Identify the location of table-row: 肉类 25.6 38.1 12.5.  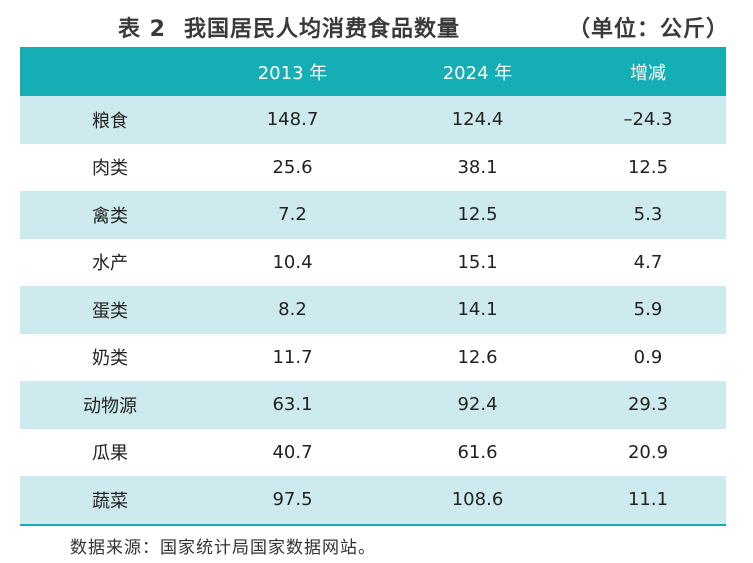
(373, 168).